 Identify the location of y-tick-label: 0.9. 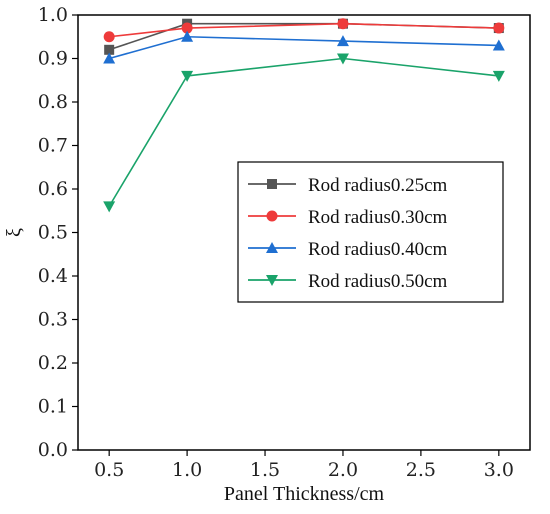
(53, 59).